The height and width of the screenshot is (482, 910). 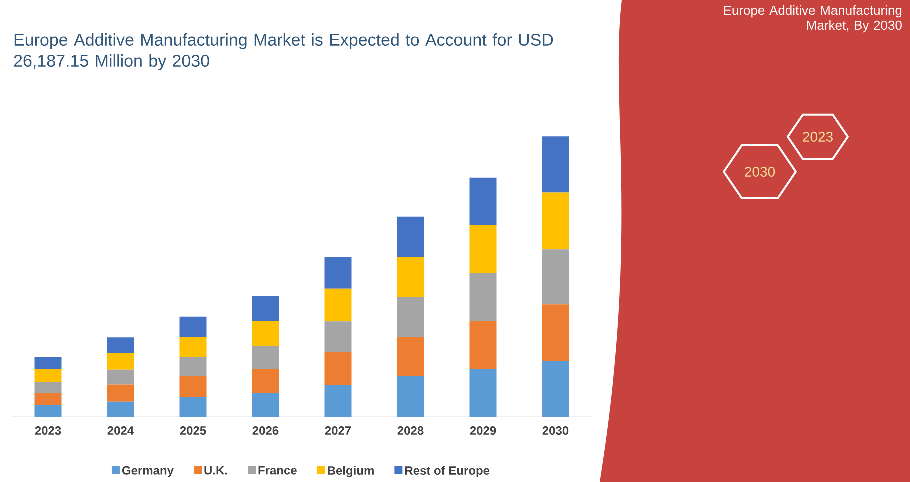 What do you see at coordinates (148, 472) in the screenshot?
I see `legend-label: Germany` at bounding box center [148, 472].